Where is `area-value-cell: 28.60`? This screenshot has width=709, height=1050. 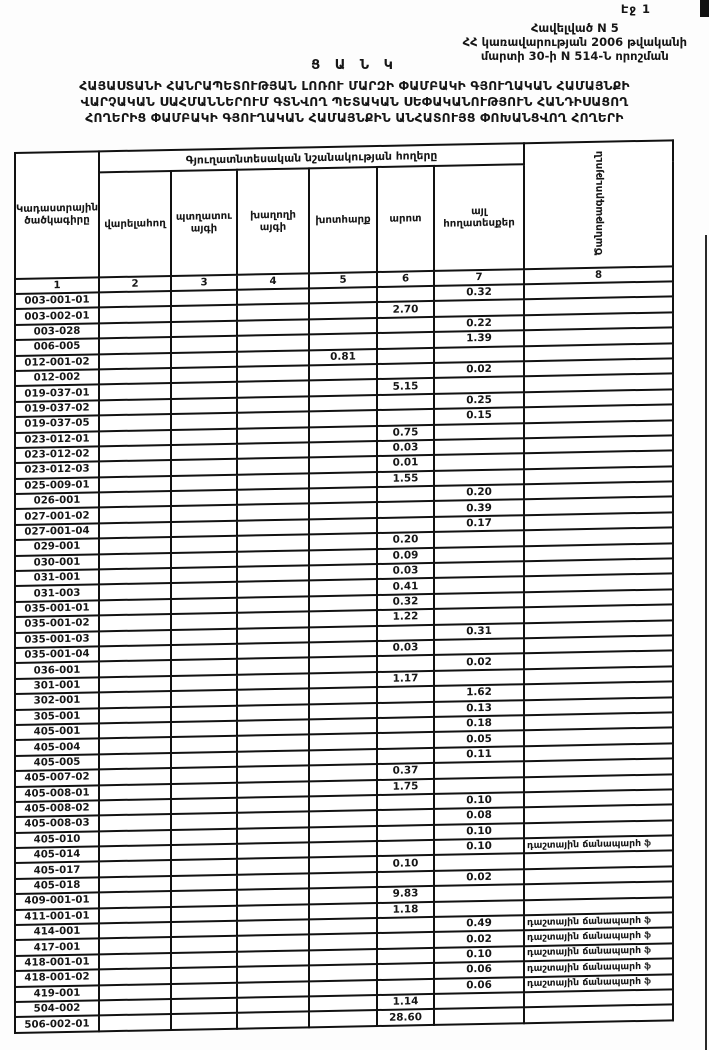
area-value-cell: 28.60 is located at coordinates (405, 1017).